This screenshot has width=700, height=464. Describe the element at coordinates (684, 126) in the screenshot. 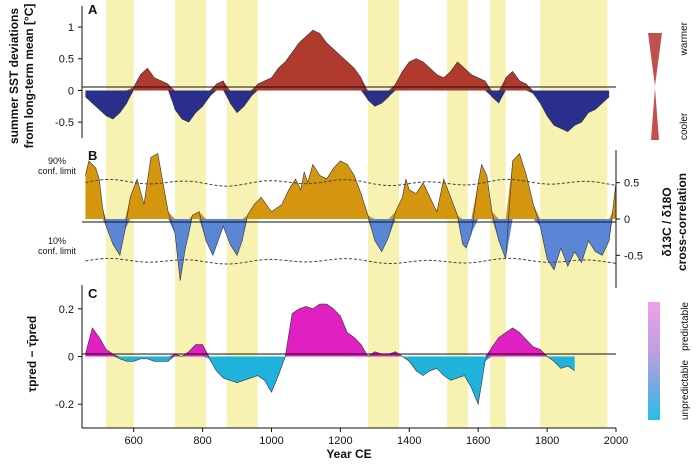

I see `cooler-label: cooler` at that location.